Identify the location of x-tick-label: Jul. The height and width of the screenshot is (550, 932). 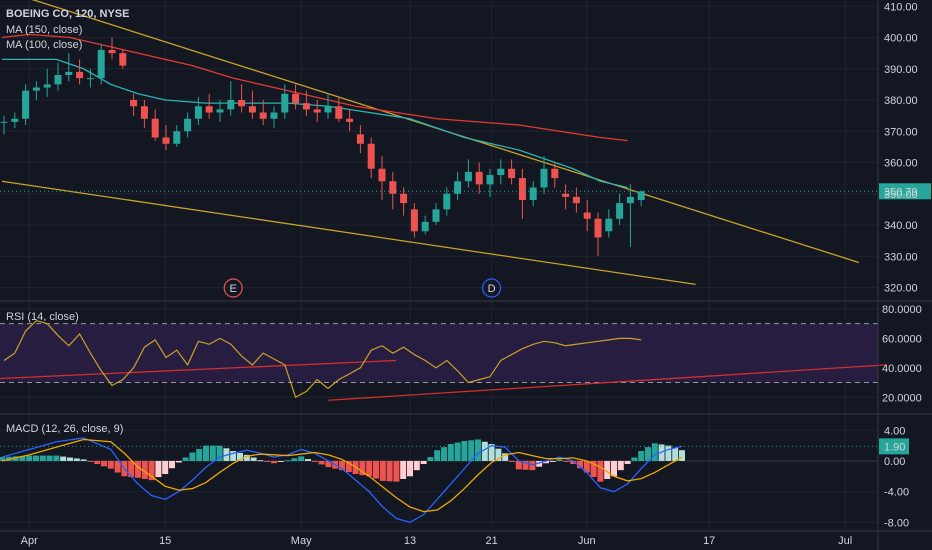
(845, 541).